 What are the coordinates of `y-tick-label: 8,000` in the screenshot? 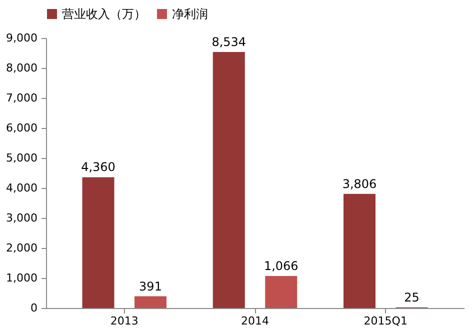 It's located at (22, 68).